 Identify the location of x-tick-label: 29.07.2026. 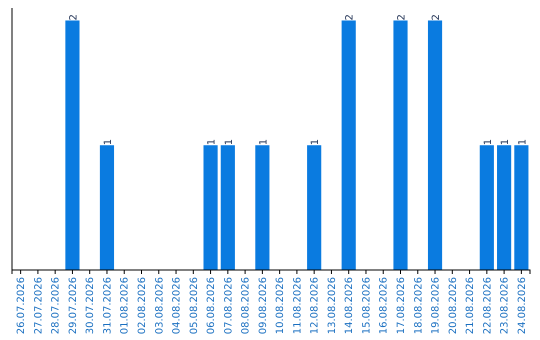
(73, 305).